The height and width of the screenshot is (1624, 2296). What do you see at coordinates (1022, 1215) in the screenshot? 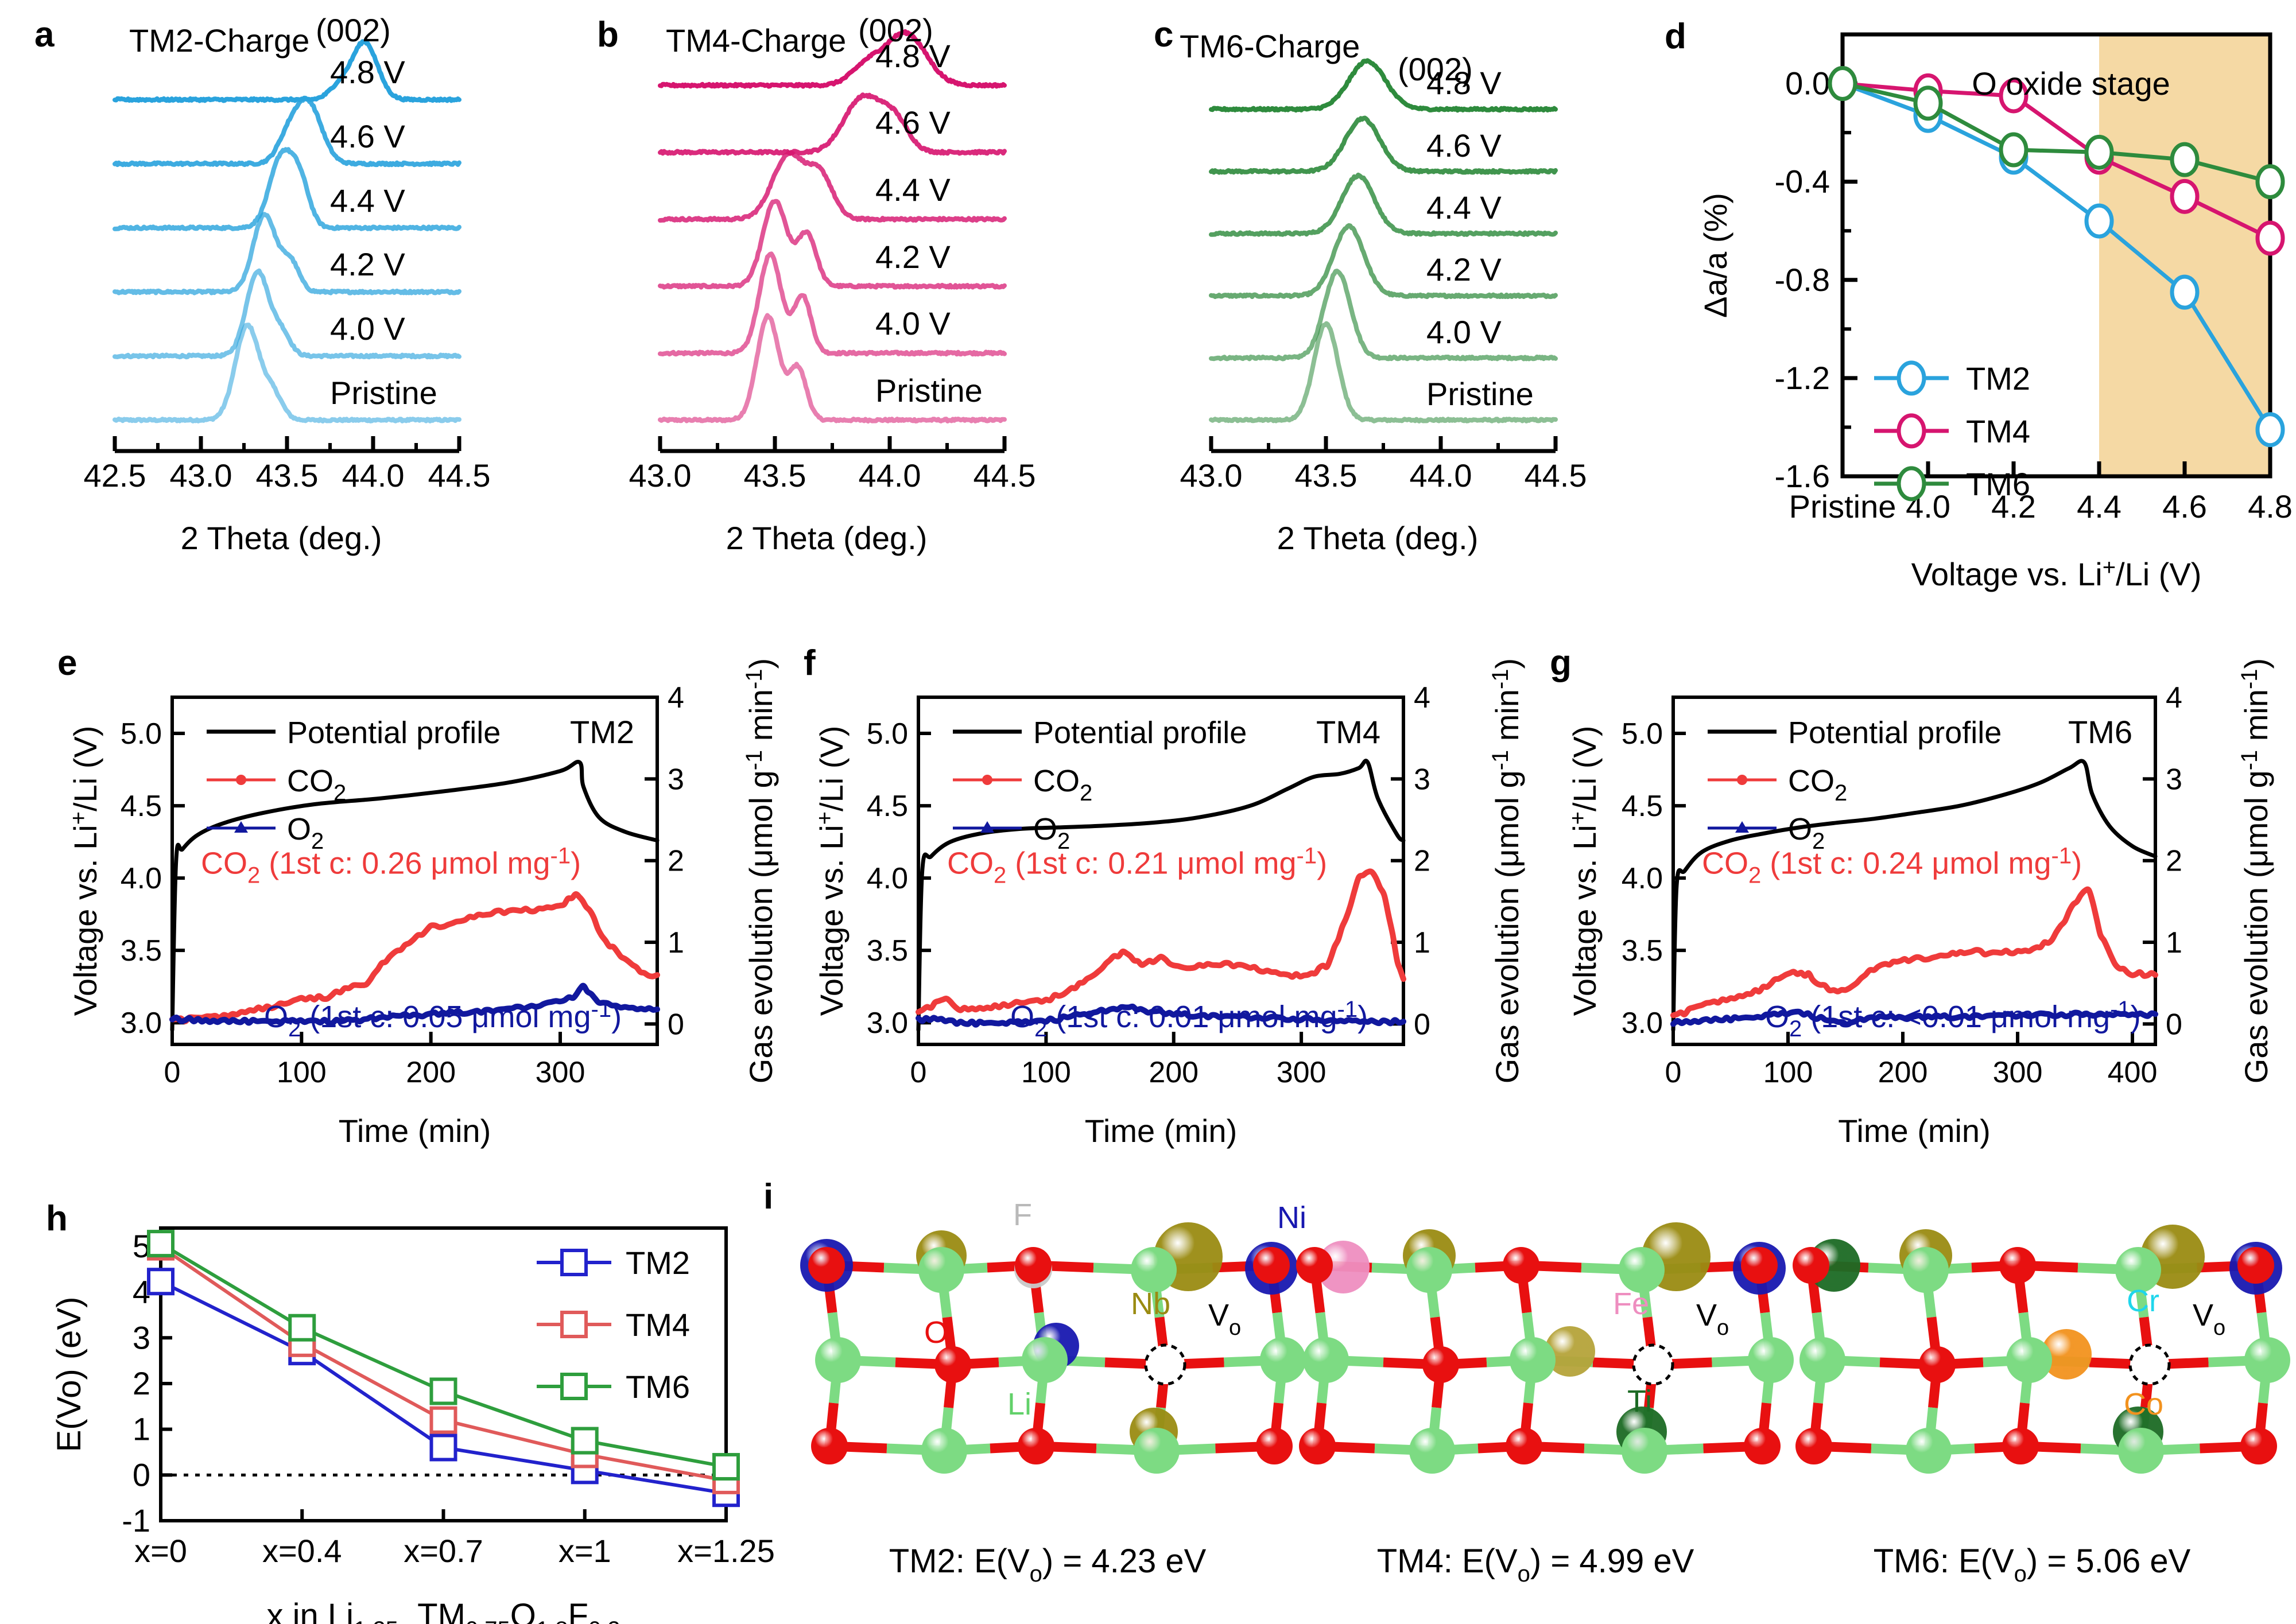
I see `atom-label-f: F` at bounding box center [1022, 1215].